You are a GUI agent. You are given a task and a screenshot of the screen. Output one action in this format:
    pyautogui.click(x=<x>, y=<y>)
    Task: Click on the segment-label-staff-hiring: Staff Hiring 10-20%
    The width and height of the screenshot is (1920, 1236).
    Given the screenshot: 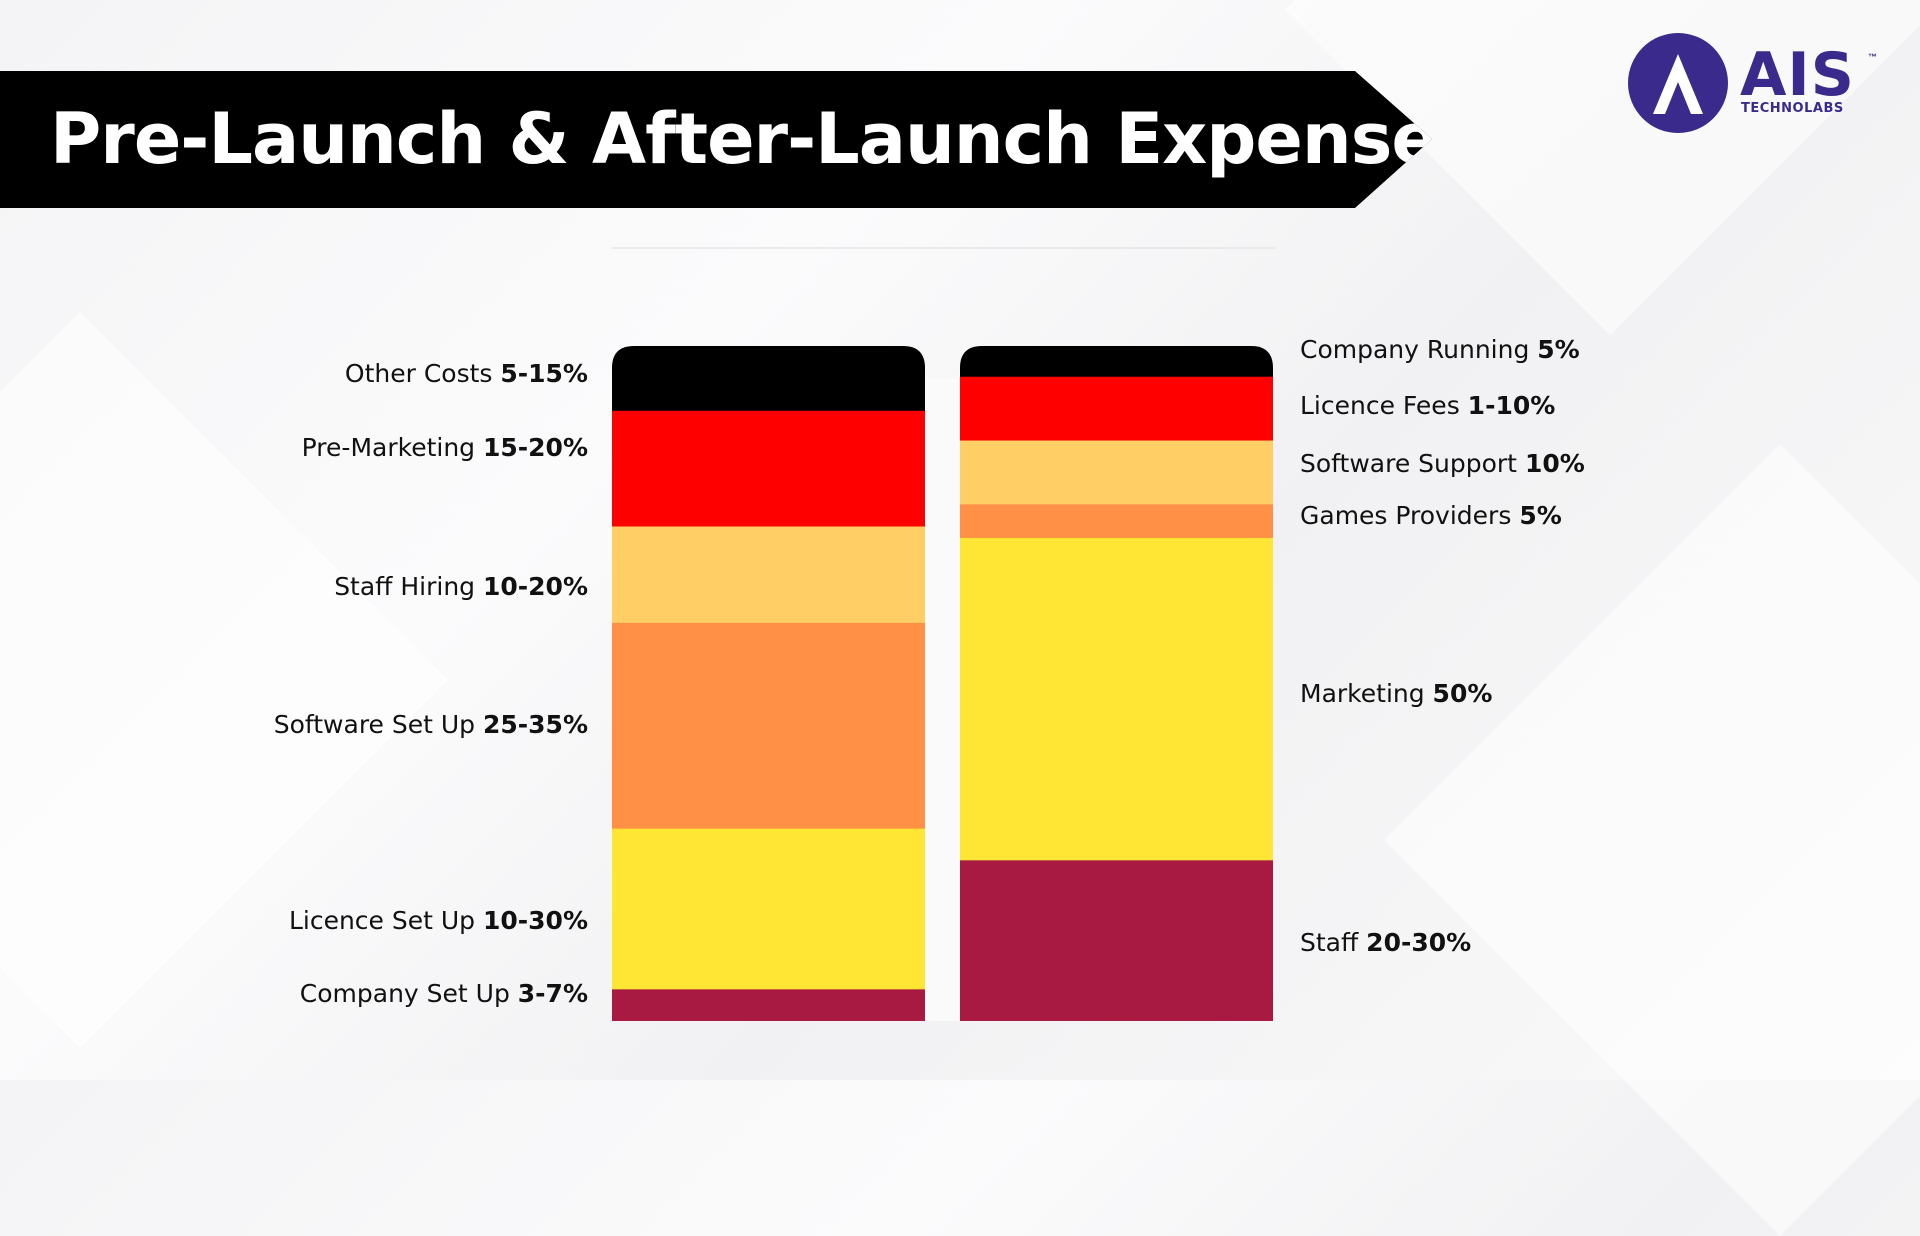 What is the action you would take?
    pyautogui.click(x=461, y=586)
    